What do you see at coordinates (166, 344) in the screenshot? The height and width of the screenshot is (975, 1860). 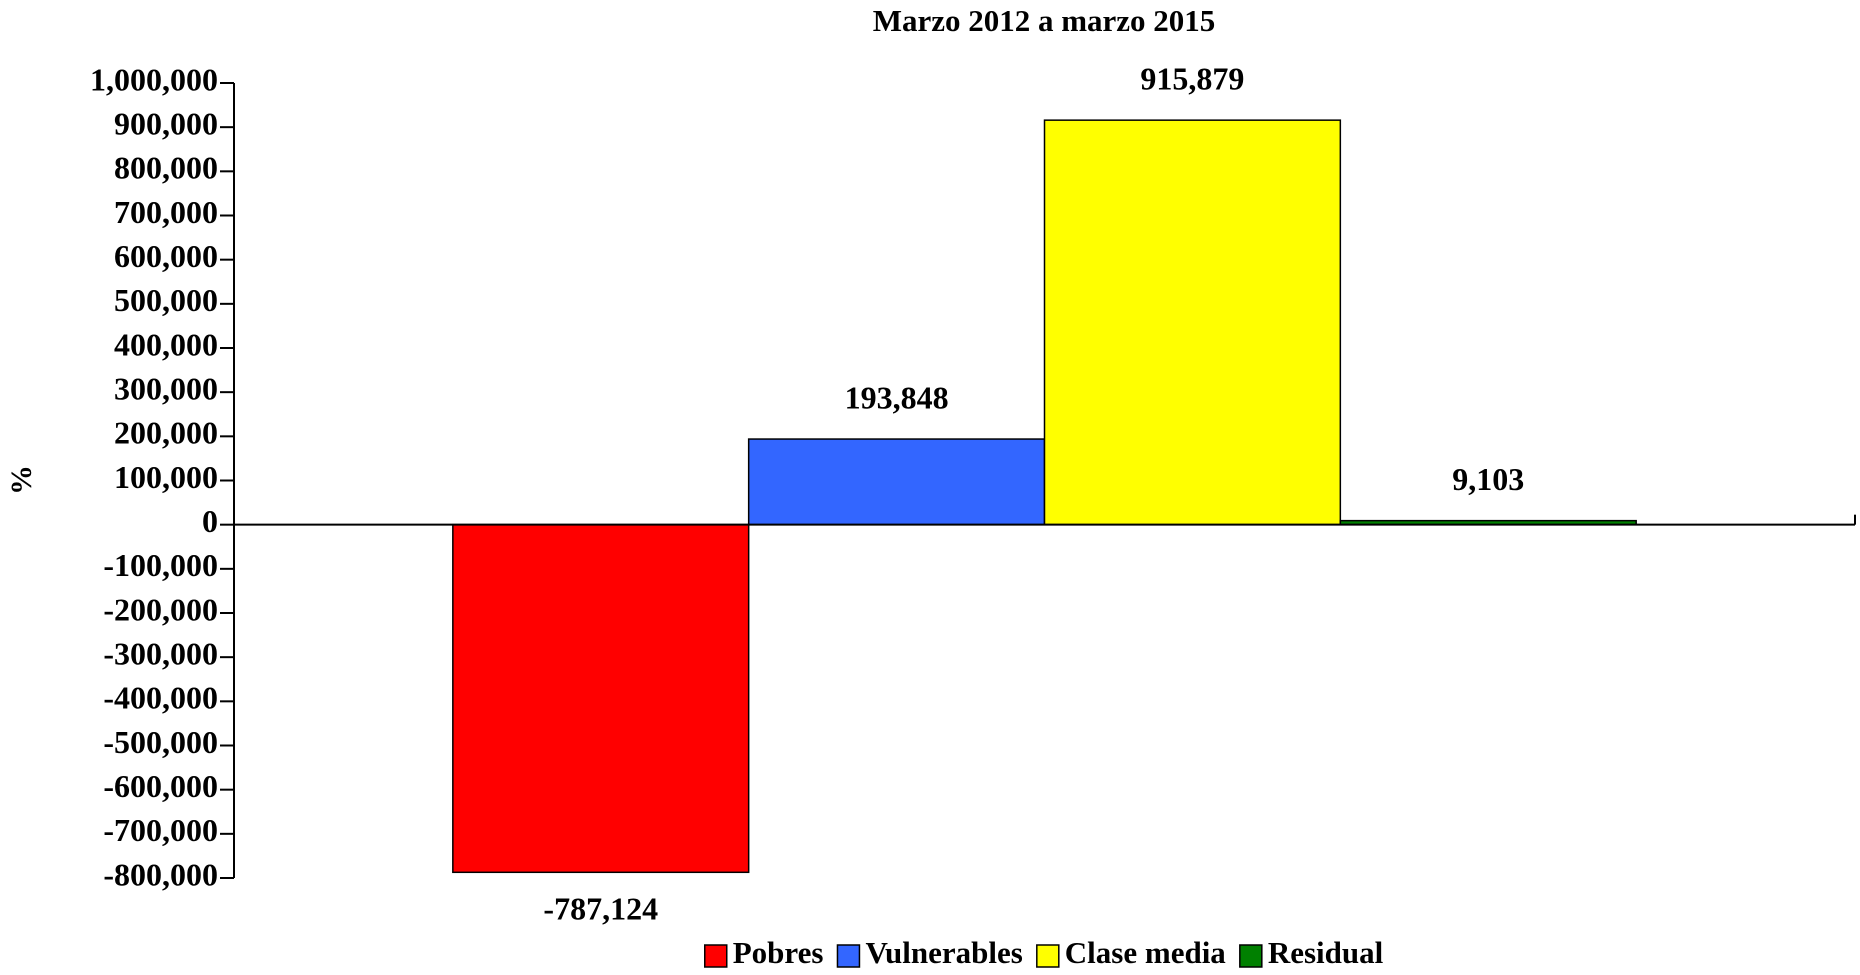 I see `y-tick-label: 400,000` at bounding box center [166, 344].